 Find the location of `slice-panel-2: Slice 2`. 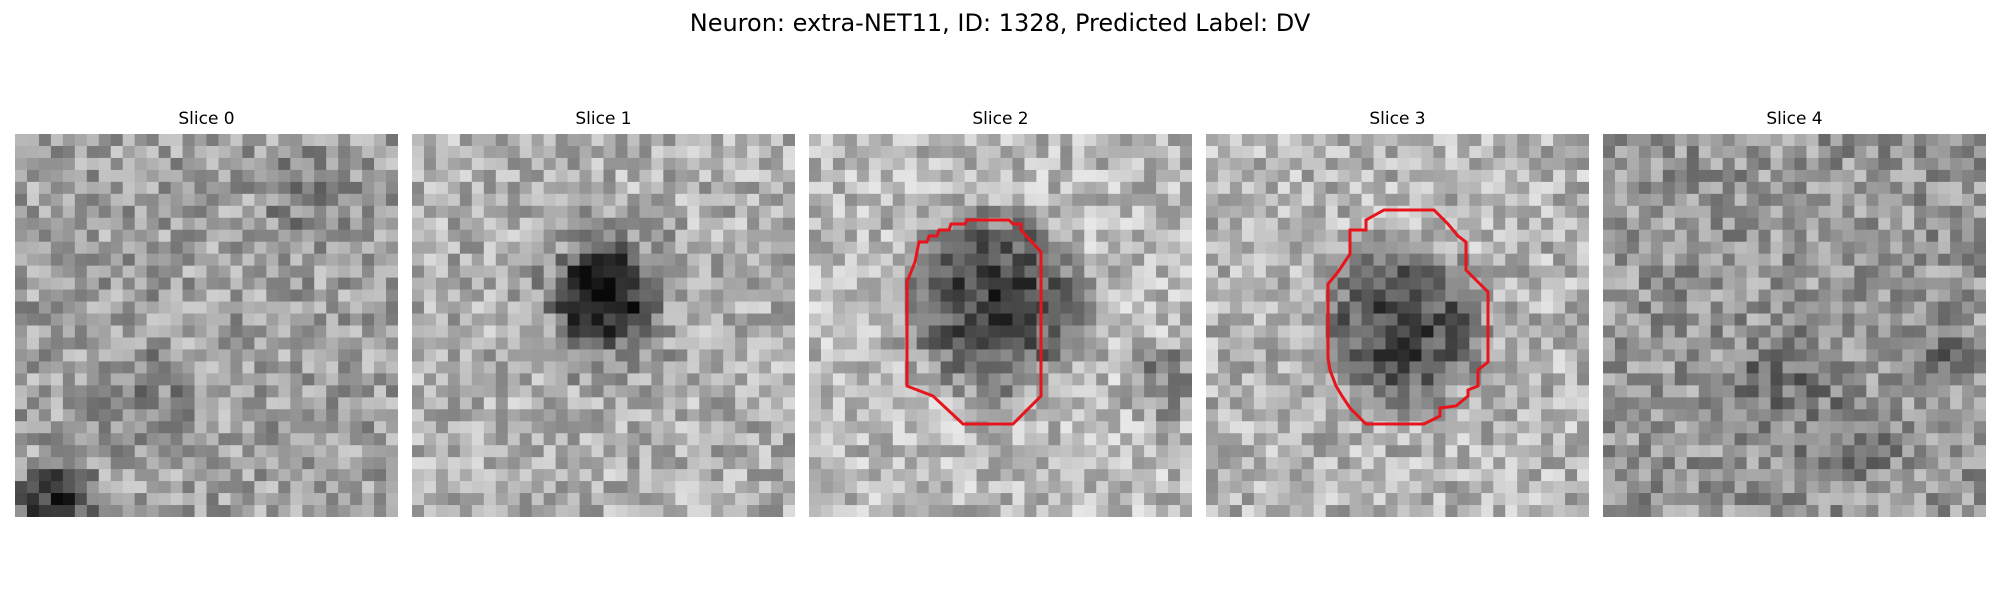

slice-panel-2: Slice 2 is located at coordinates (1000, 312).